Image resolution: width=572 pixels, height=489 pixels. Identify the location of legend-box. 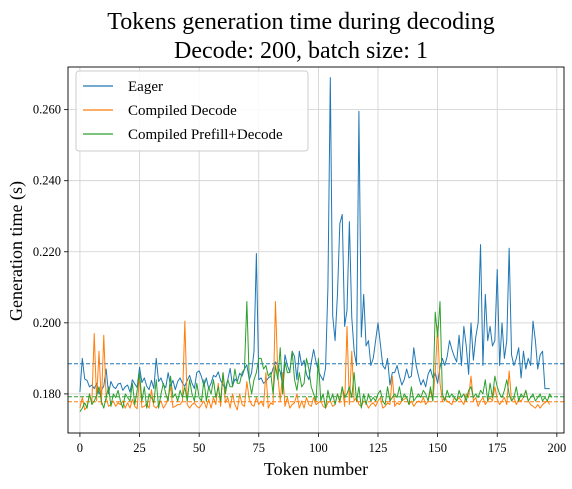
(192, 111).